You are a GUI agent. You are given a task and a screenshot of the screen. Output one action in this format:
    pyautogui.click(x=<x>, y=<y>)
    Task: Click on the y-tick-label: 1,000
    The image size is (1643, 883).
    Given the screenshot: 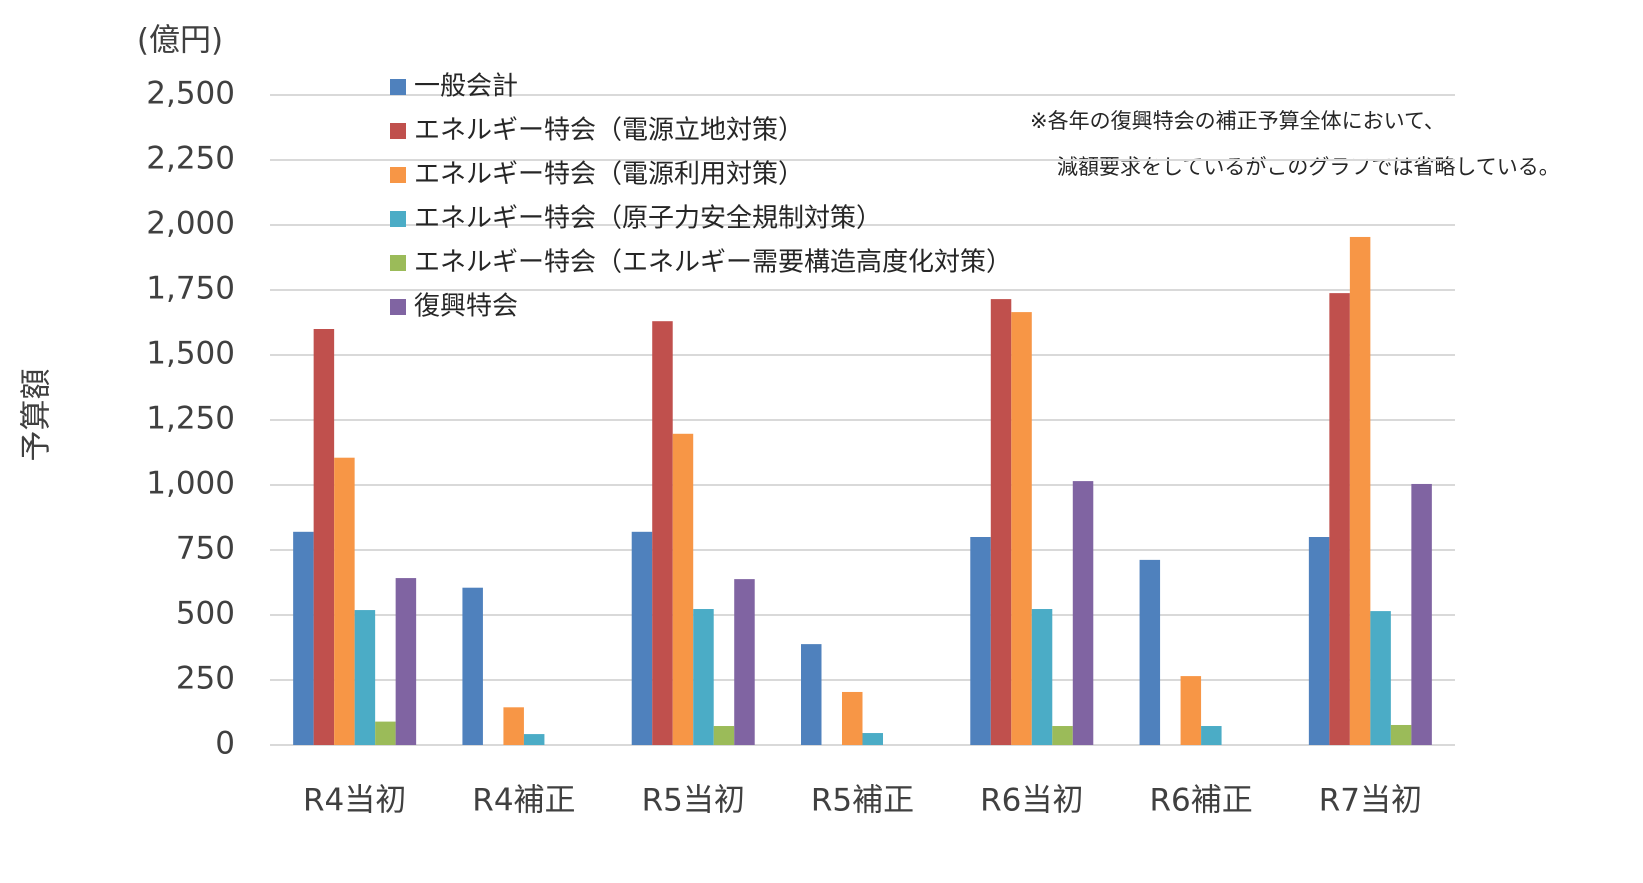 What is the action you would take?
    pyautogui.click(x=190, y=484)
    